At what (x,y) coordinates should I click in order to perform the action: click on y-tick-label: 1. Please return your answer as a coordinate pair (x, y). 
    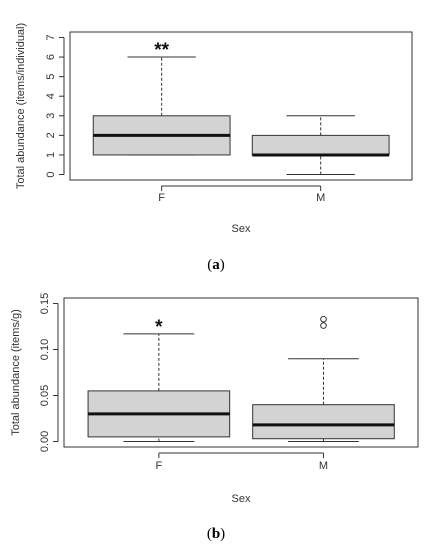
    Looking at the image, I should click on (51, 155).